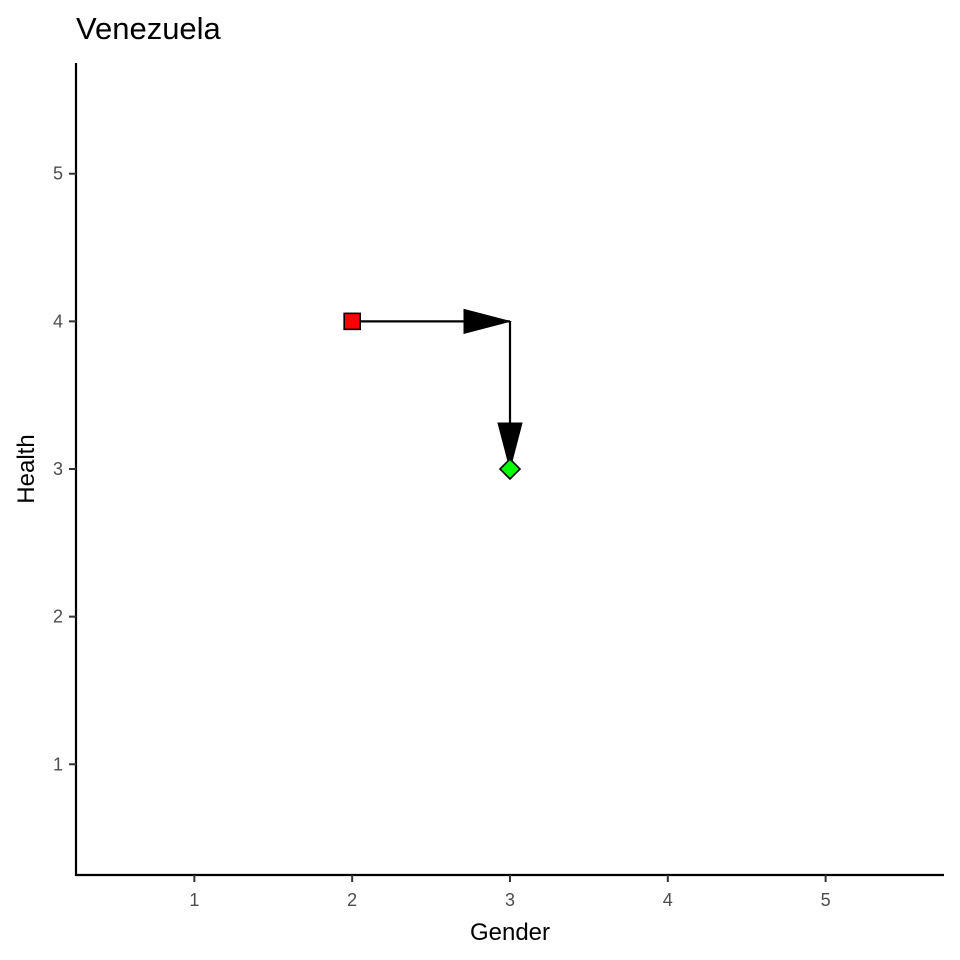 The image size is (960, 960). I want to click on y-tick-label: 2, so click(58, 617).